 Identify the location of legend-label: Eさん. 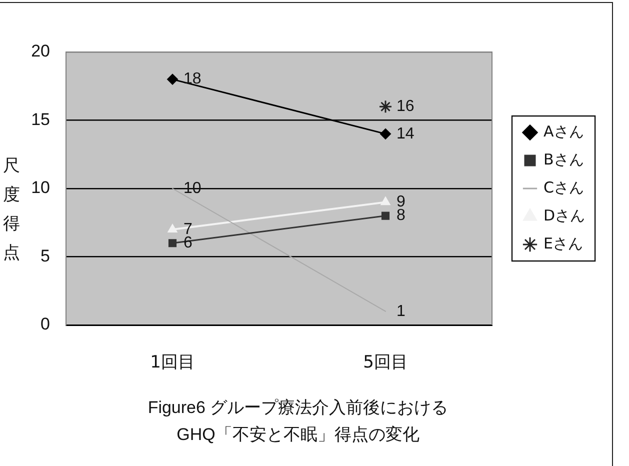
(563, 243).